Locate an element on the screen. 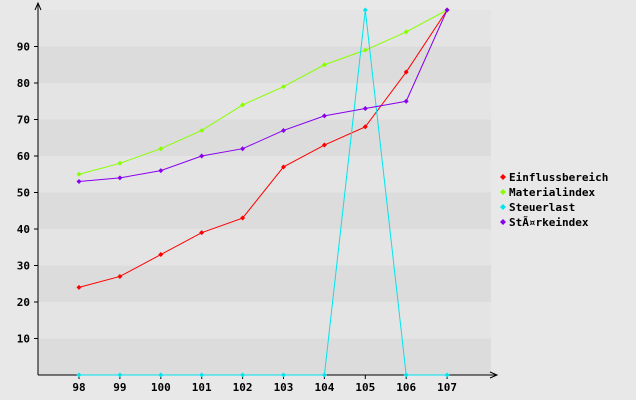  x-tick-label: 107 is located at coordinates (447, 387).